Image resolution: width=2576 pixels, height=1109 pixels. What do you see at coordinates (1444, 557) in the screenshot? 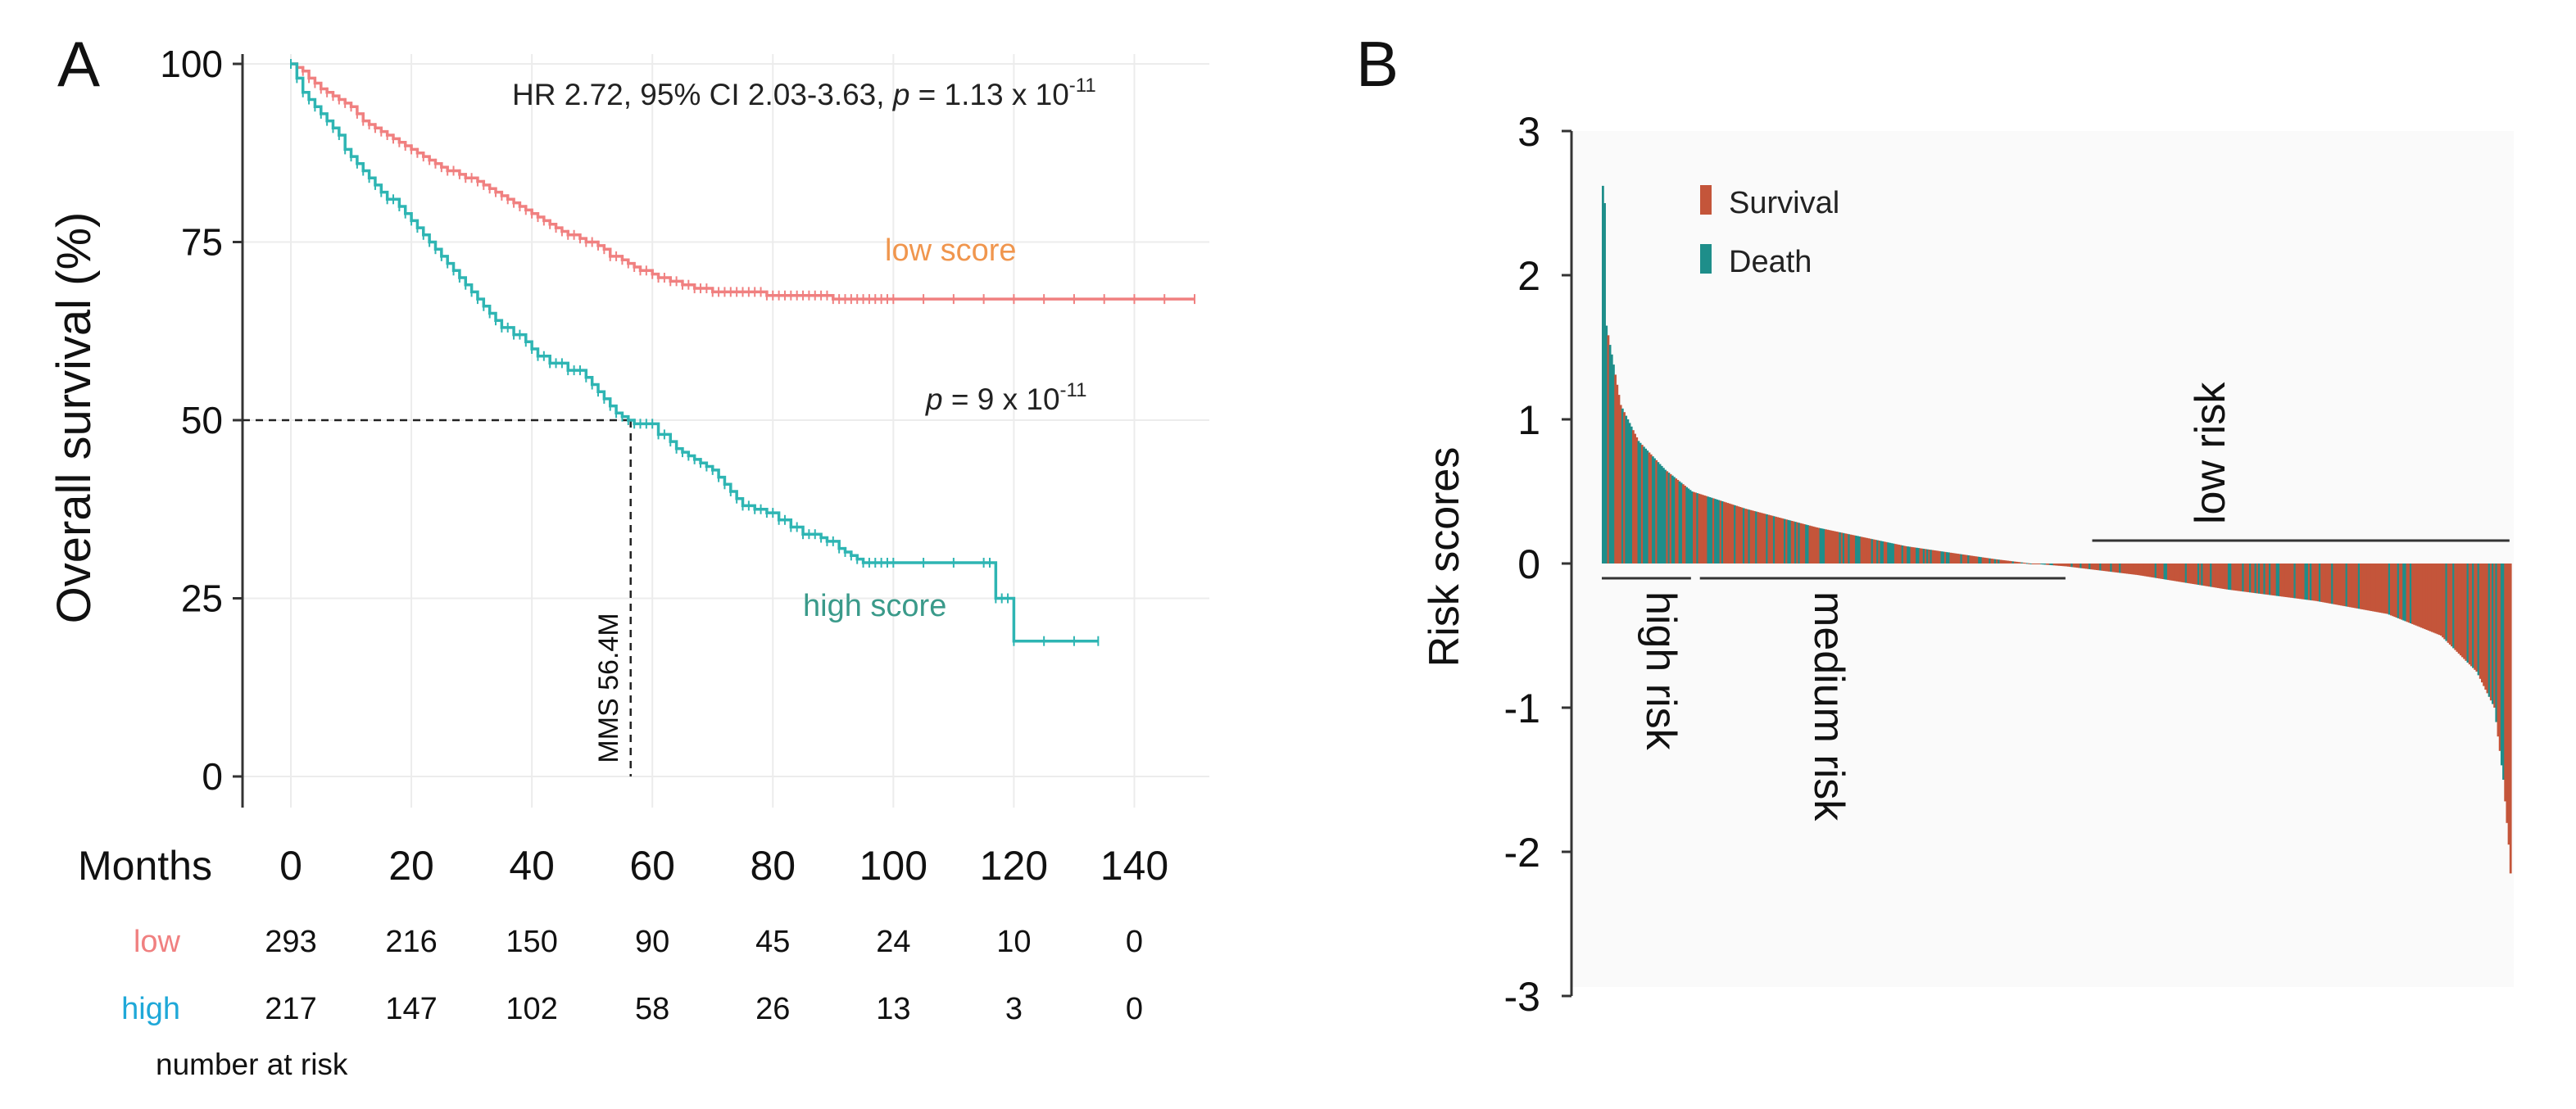
I see `risk-y-axis-label: Risk scores` at bounding box center [1444, 557].